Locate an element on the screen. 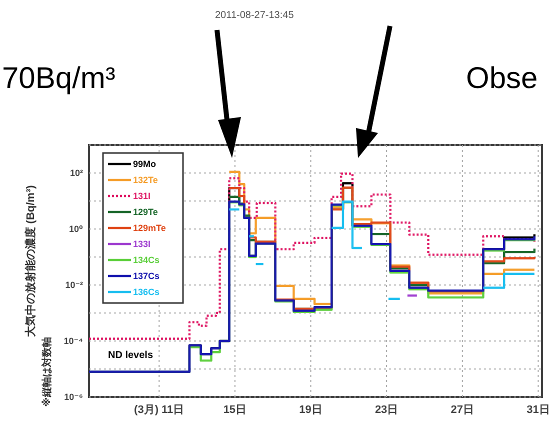 The height and width of the screenshot is (422, 554). y-tick-label: 10² is located at coordinates (76, 173).